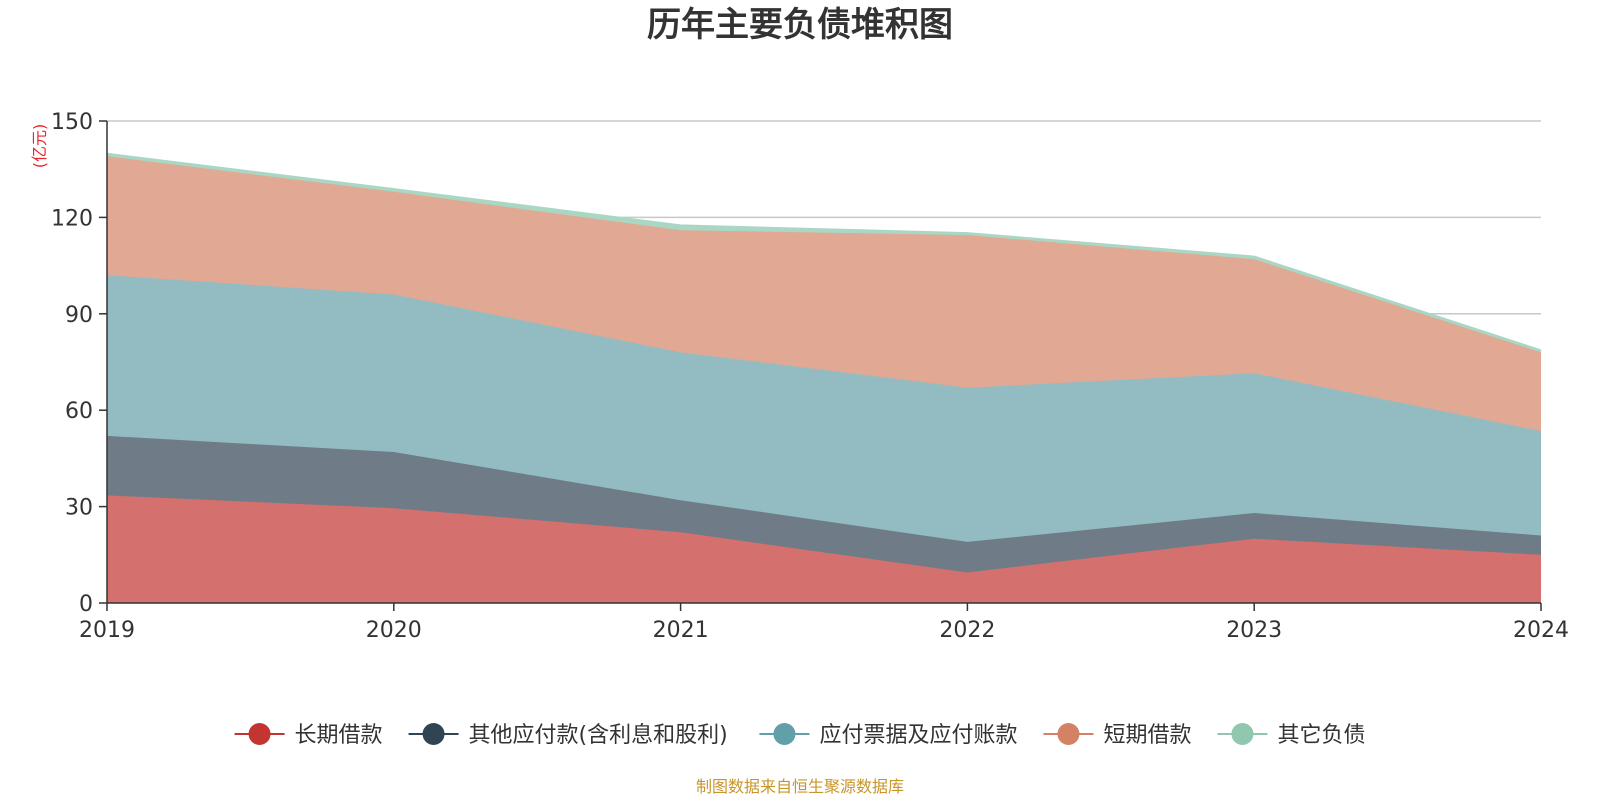  I want to click on data-source-note: 制图数据来自恒生聚源数据库, so click(800, 786).